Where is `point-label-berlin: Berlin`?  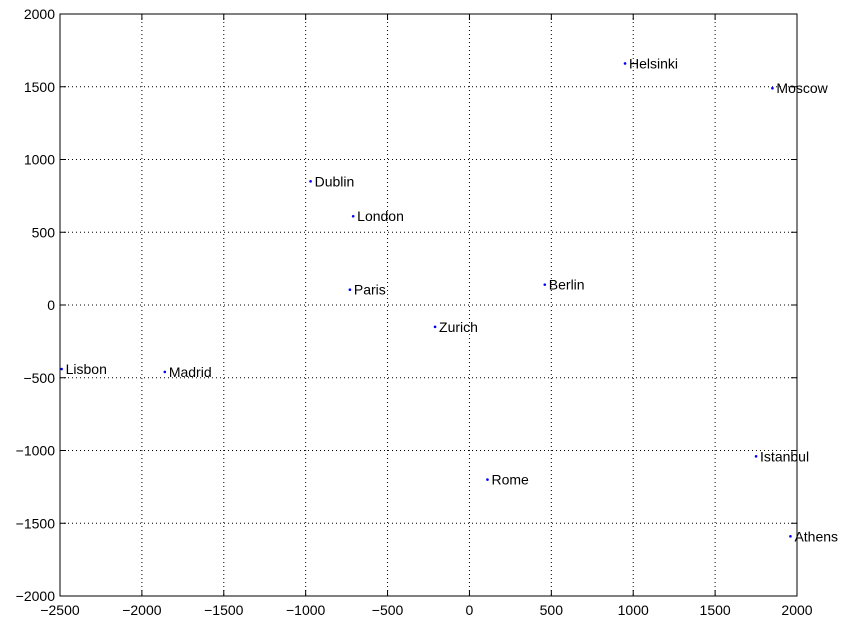 point-label-berlin: Berlin is located at coordinates (567, 285).